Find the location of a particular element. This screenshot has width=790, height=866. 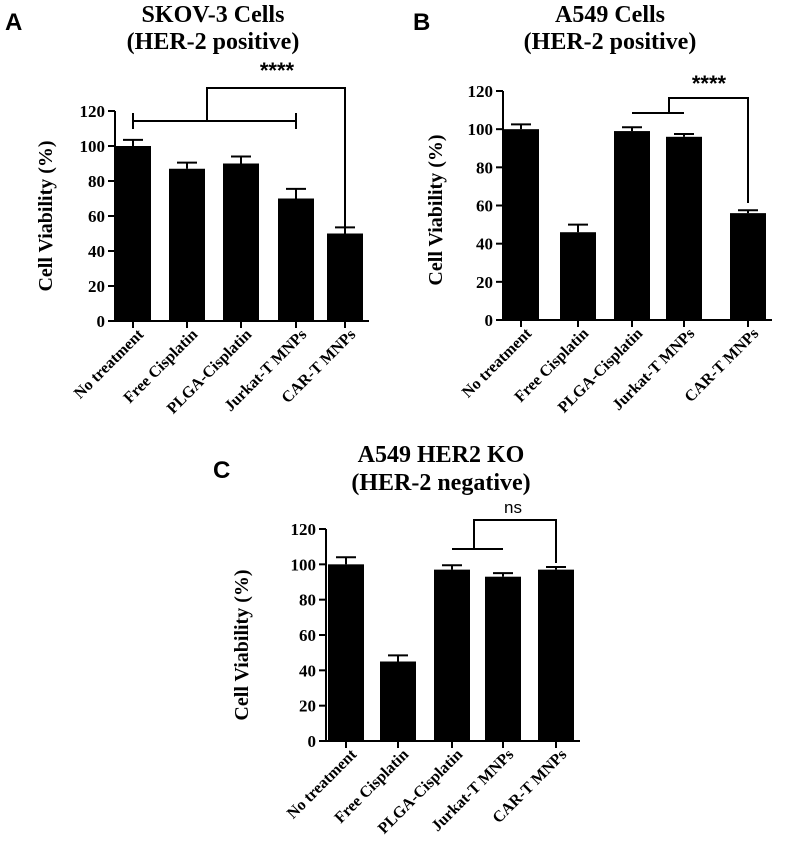

panel-label: B is located at coordinates (421, 22).